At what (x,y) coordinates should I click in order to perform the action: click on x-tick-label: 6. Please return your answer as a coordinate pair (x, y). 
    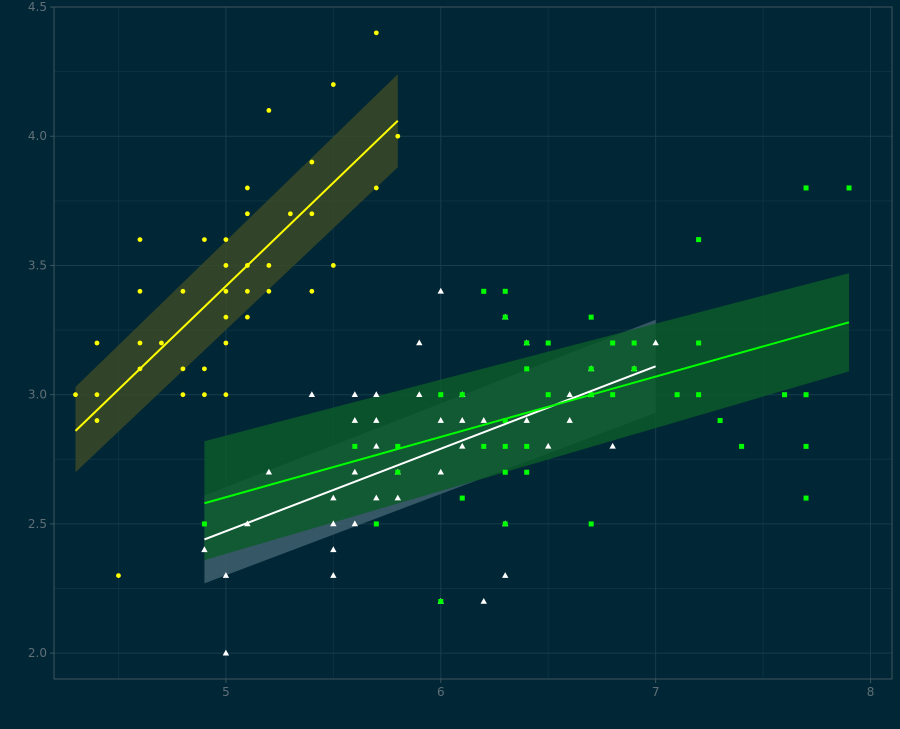
    Looking at the image, I should click on (441, 692).